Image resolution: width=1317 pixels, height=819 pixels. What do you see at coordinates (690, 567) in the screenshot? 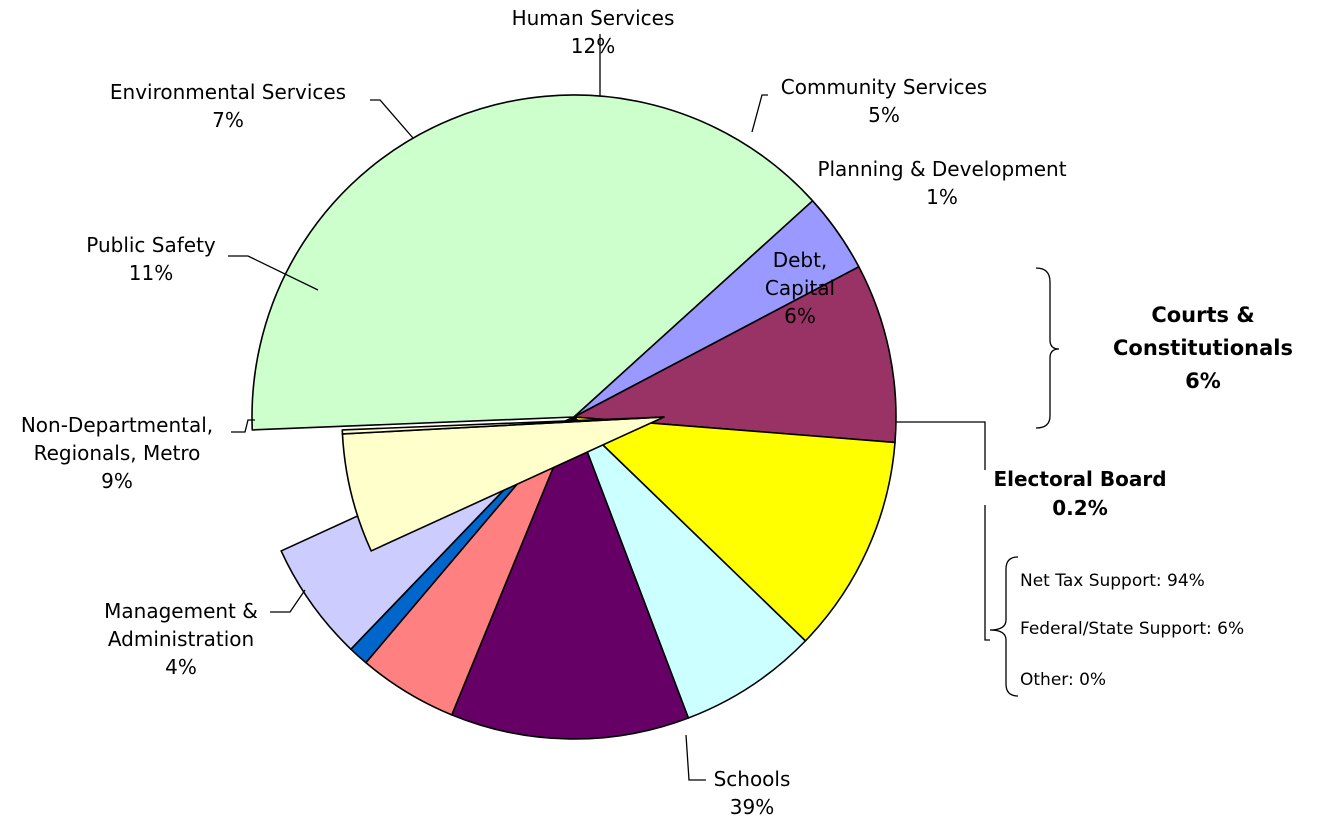
I see `slice-environmental-services` at bounding box center [690, 567].